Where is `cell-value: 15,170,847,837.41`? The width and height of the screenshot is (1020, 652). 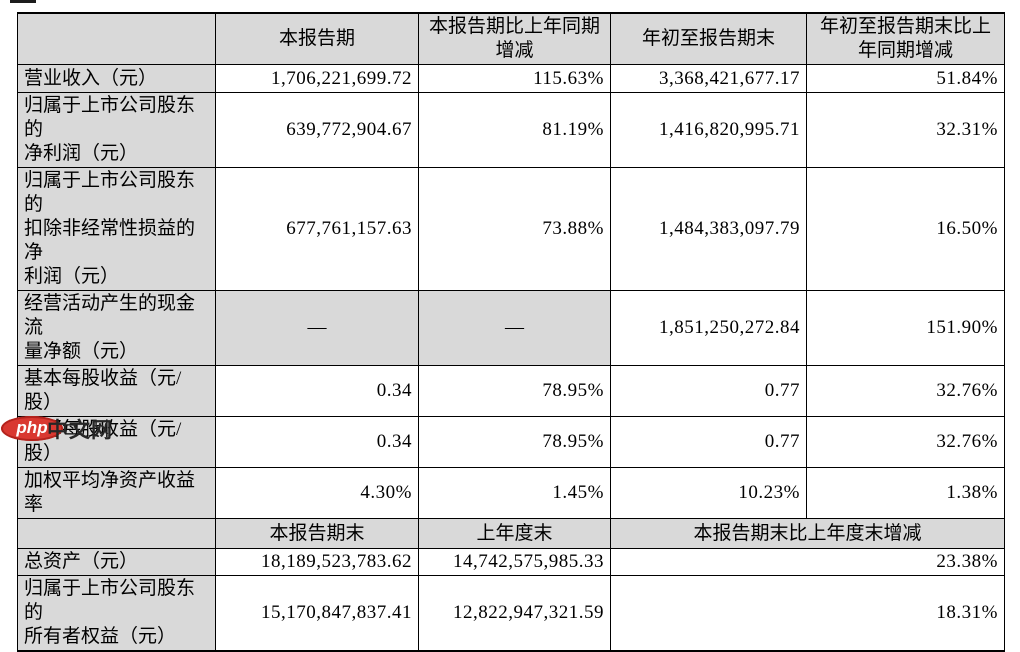 cell-value: 15,170,847,837.41 is located at coordinates (317, 613).